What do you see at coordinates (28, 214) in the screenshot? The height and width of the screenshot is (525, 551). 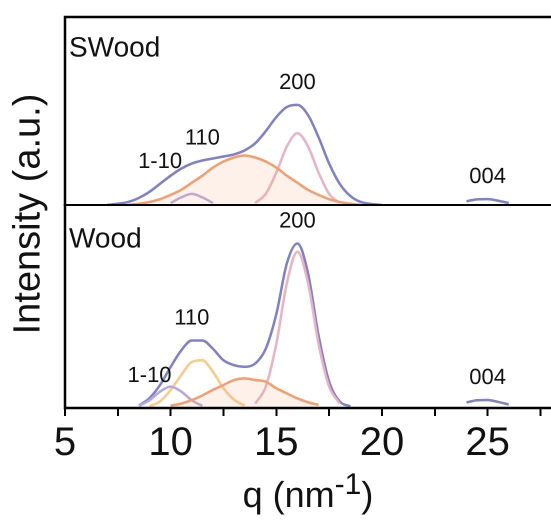 I see `y-axis-title: Intensity (a.u.)` at bounding box center [28, 214].